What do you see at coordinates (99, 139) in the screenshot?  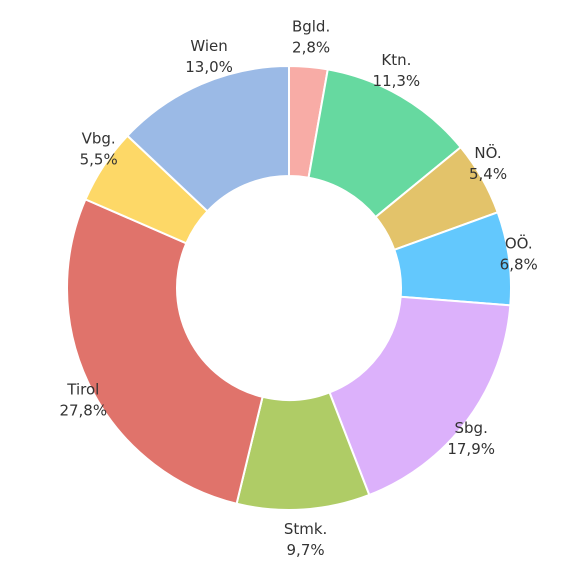 I see `slice-label: Vbg.` at bounding box center [99, 139].